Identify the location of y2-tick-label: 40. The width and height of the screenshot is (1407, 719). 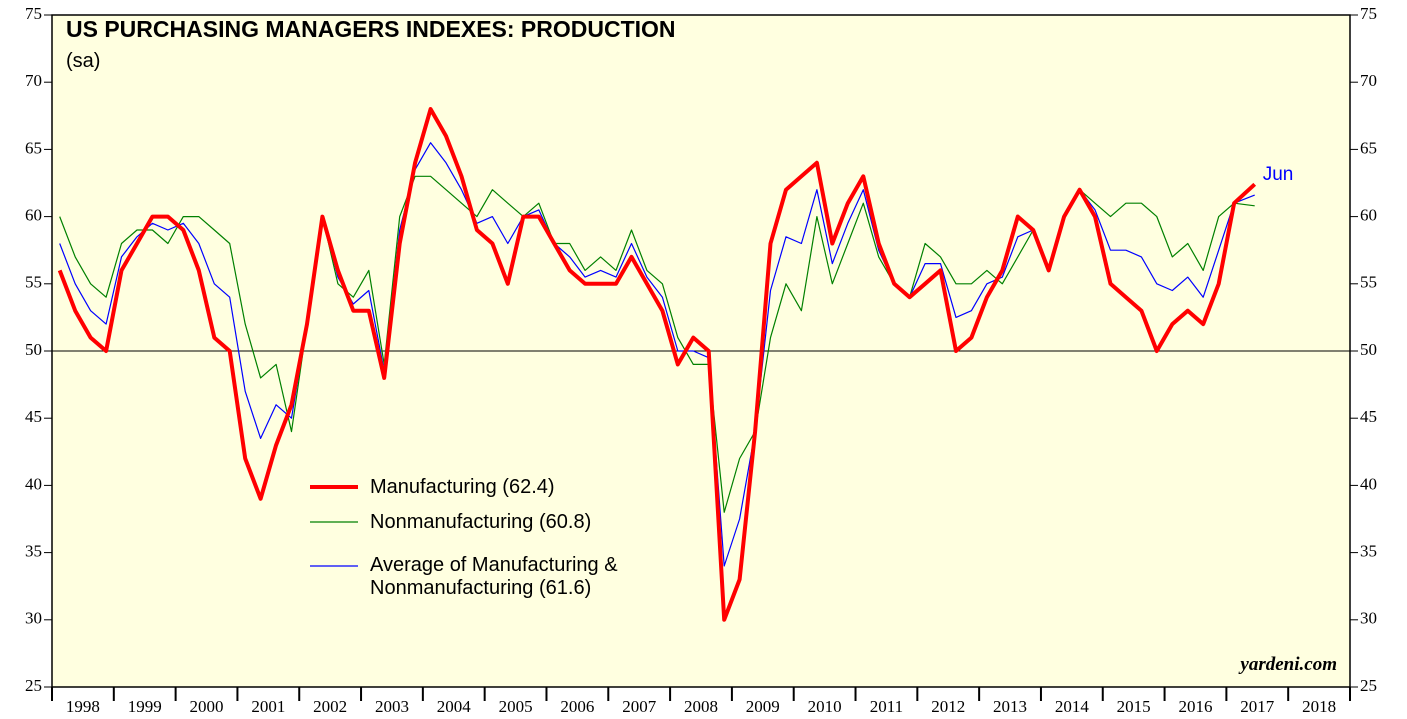
(1368, 483).